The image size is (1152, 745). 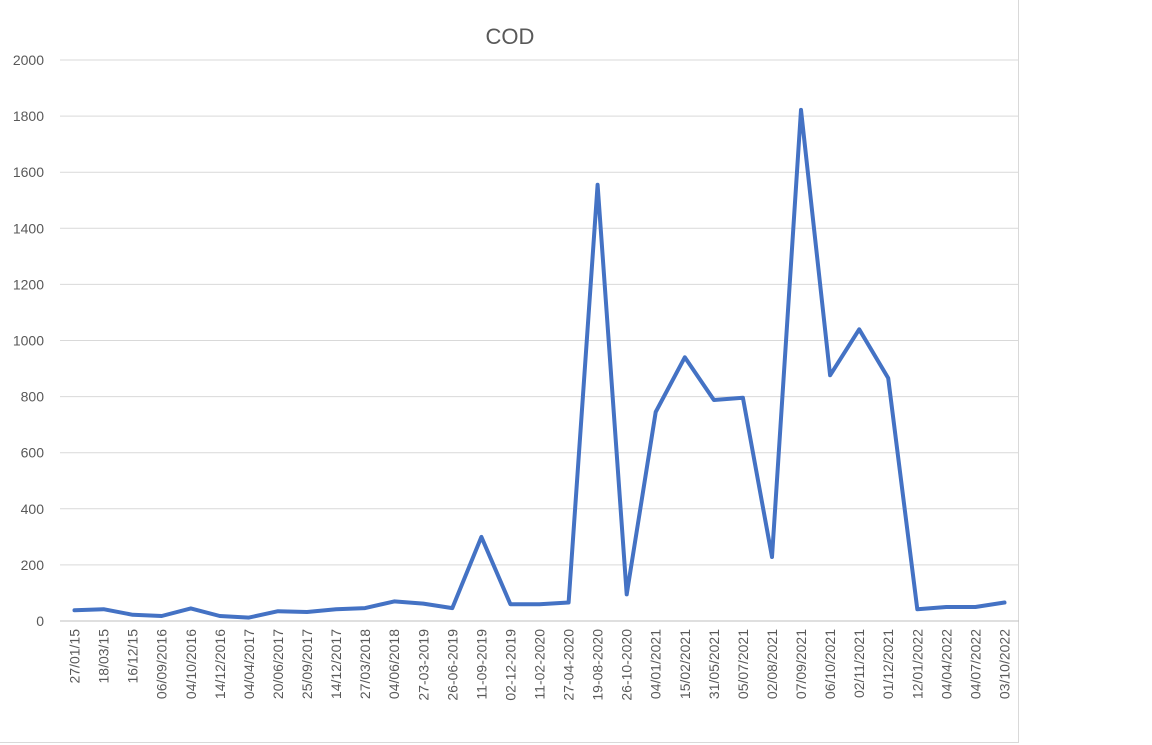 What do you see at coordinates (33, 565) in the screenshot?
I see `y-tick-label: 200` at bounding box center [33, 565].